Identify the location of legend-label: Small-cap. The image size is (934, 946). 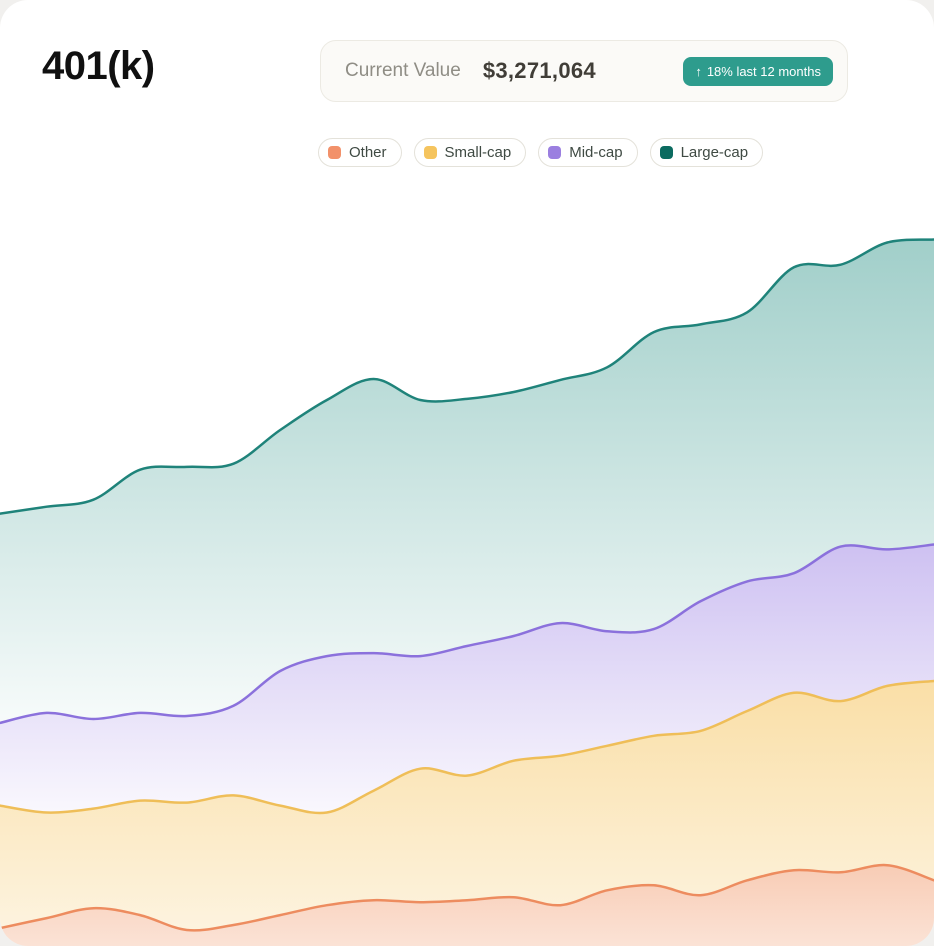
(478, 152).